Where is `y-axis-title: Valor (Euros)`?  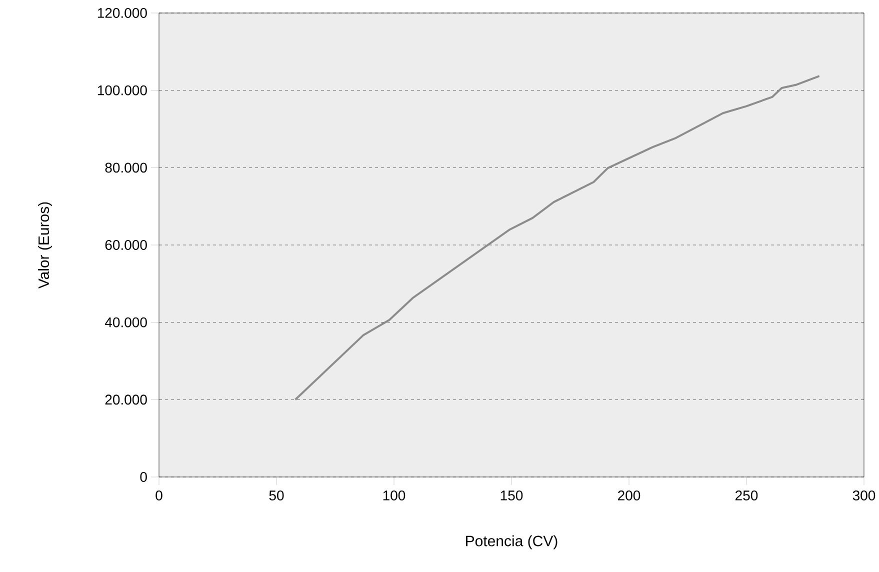
y-axis-title: Valor (Euros) is located at coordinates (45, 245).